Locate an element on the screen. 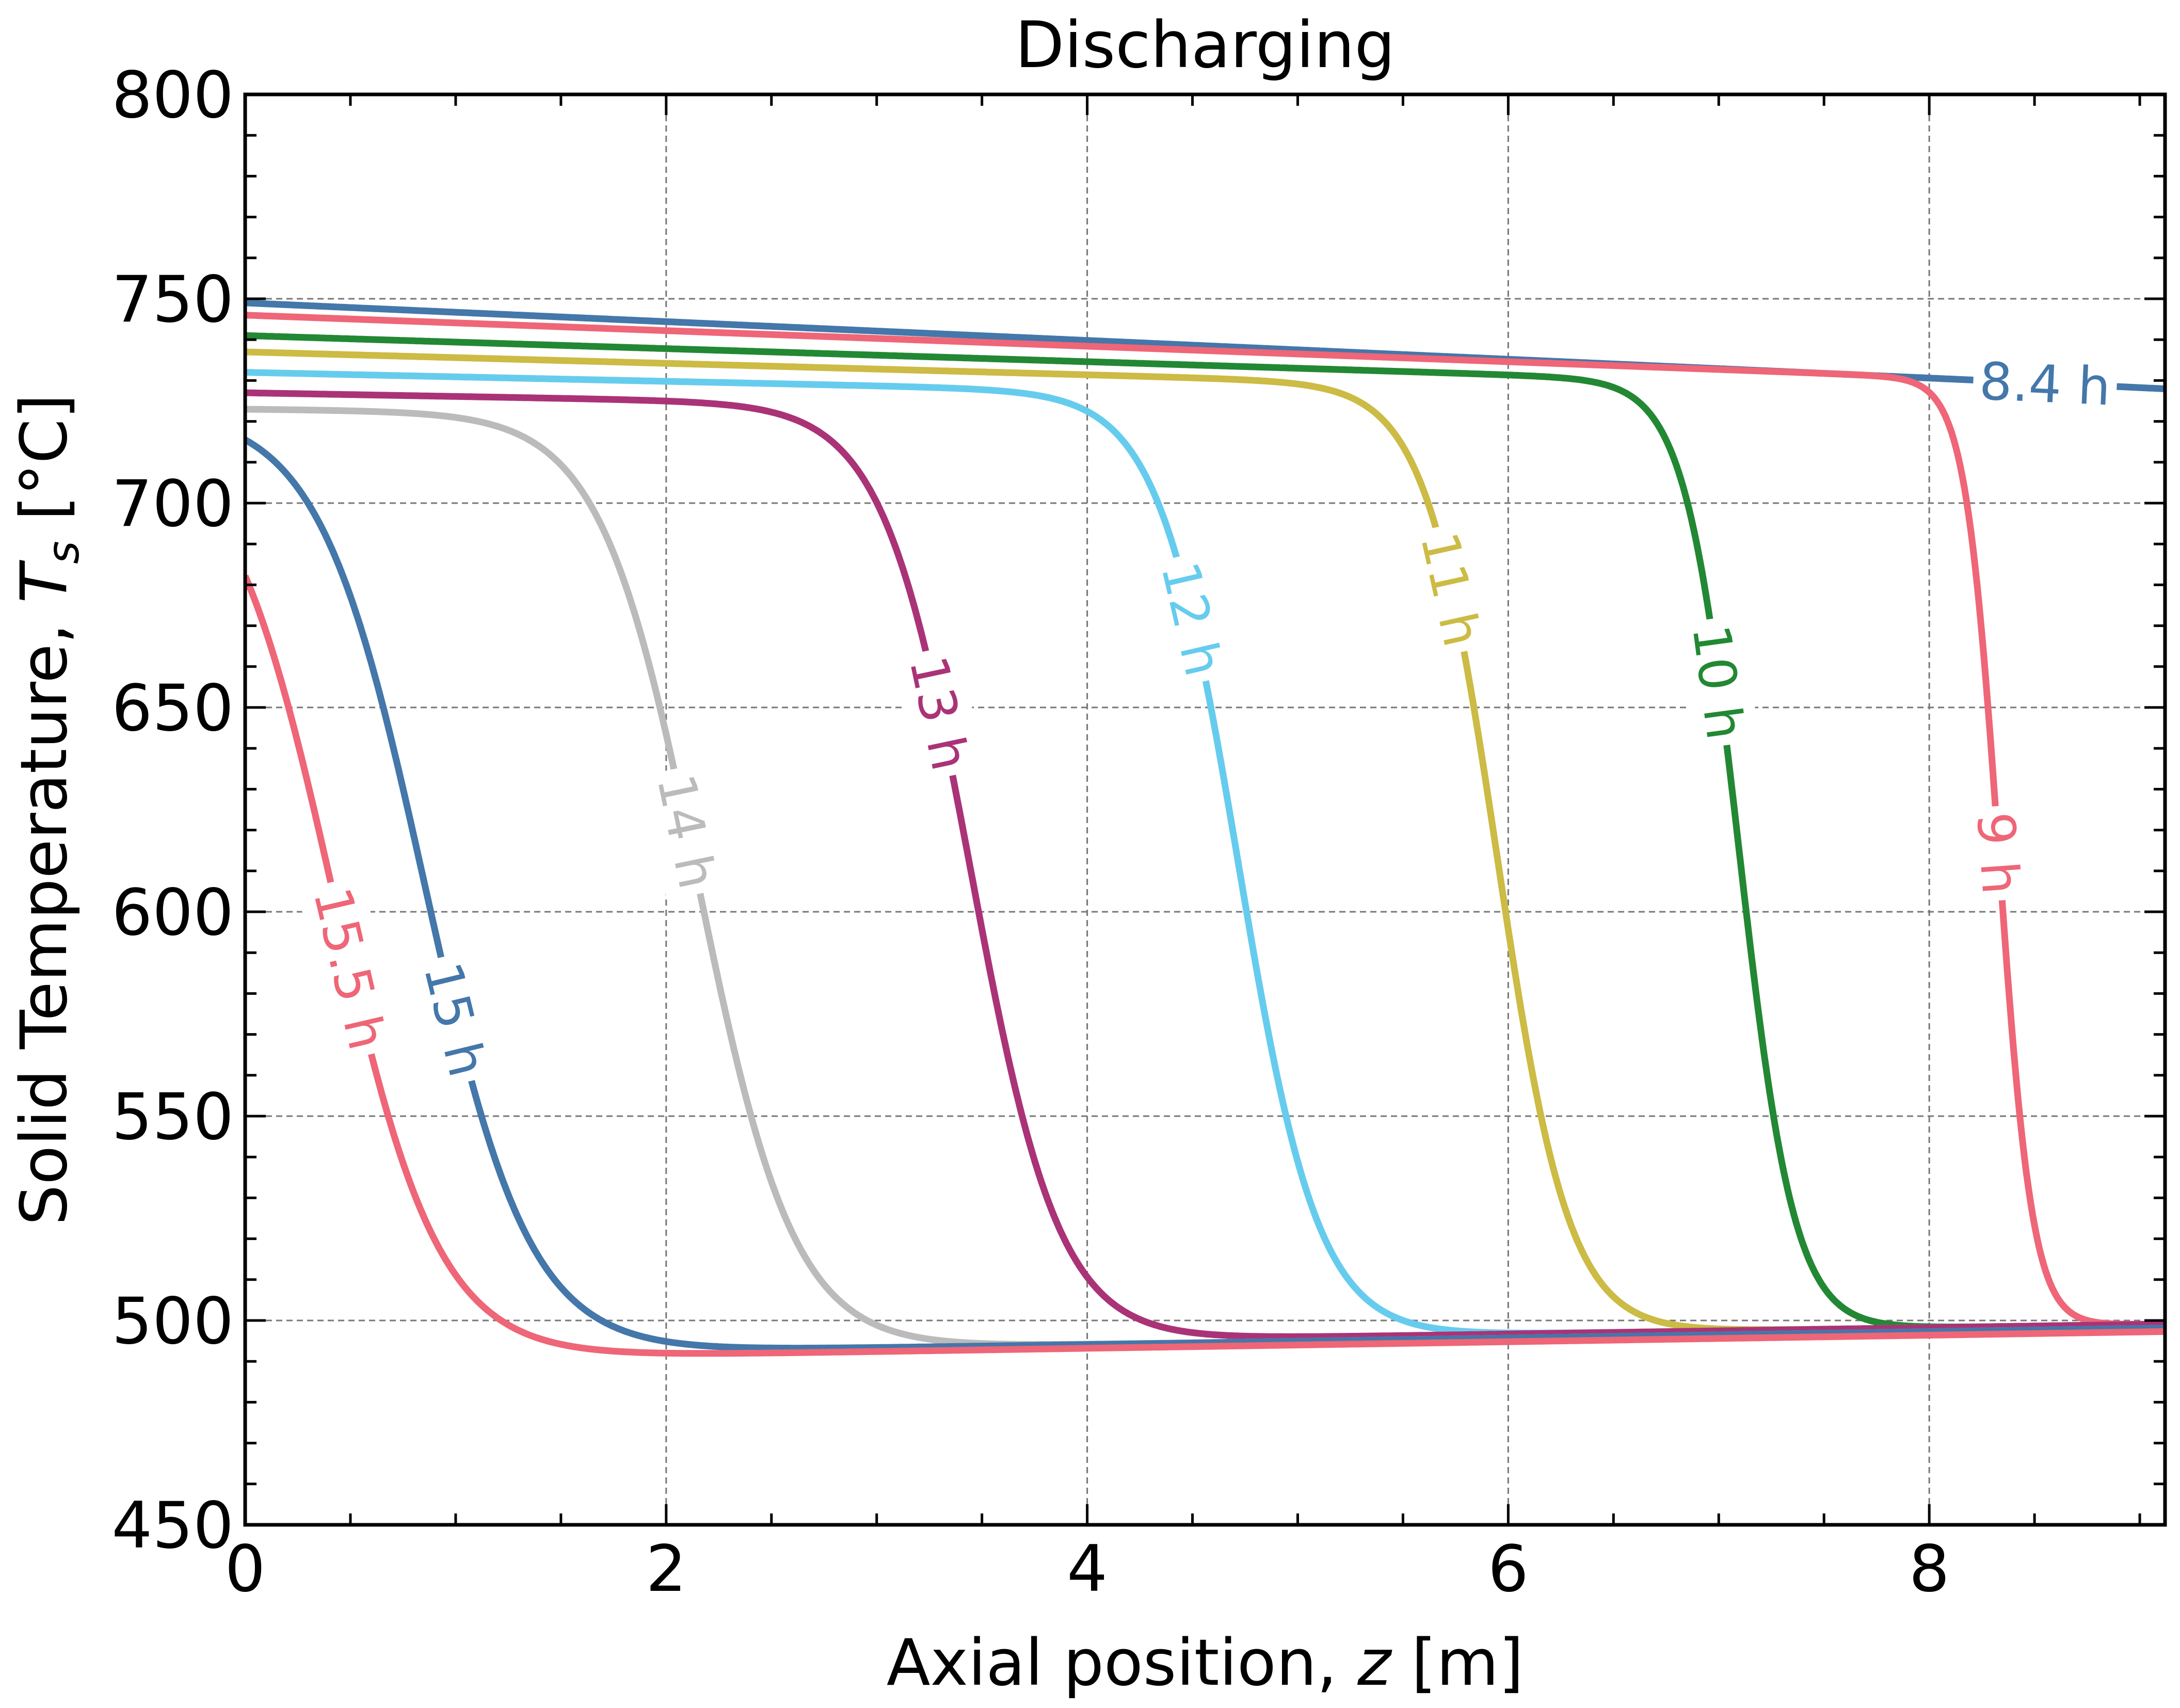 This screenshot has width=2180, height=1708. y-tick-label: 800 is located at coordinates (172, 95).